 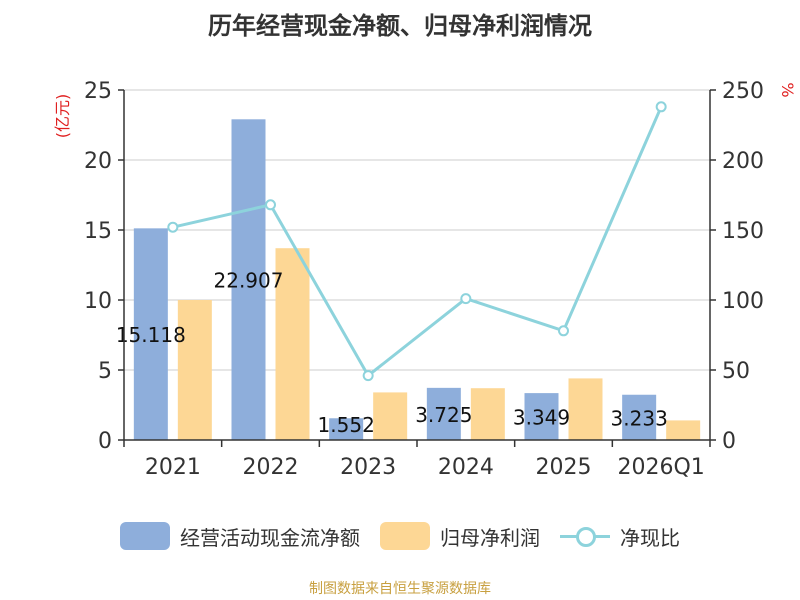 I want to click on tick-label-right: 200, so click(x=743, y=161).